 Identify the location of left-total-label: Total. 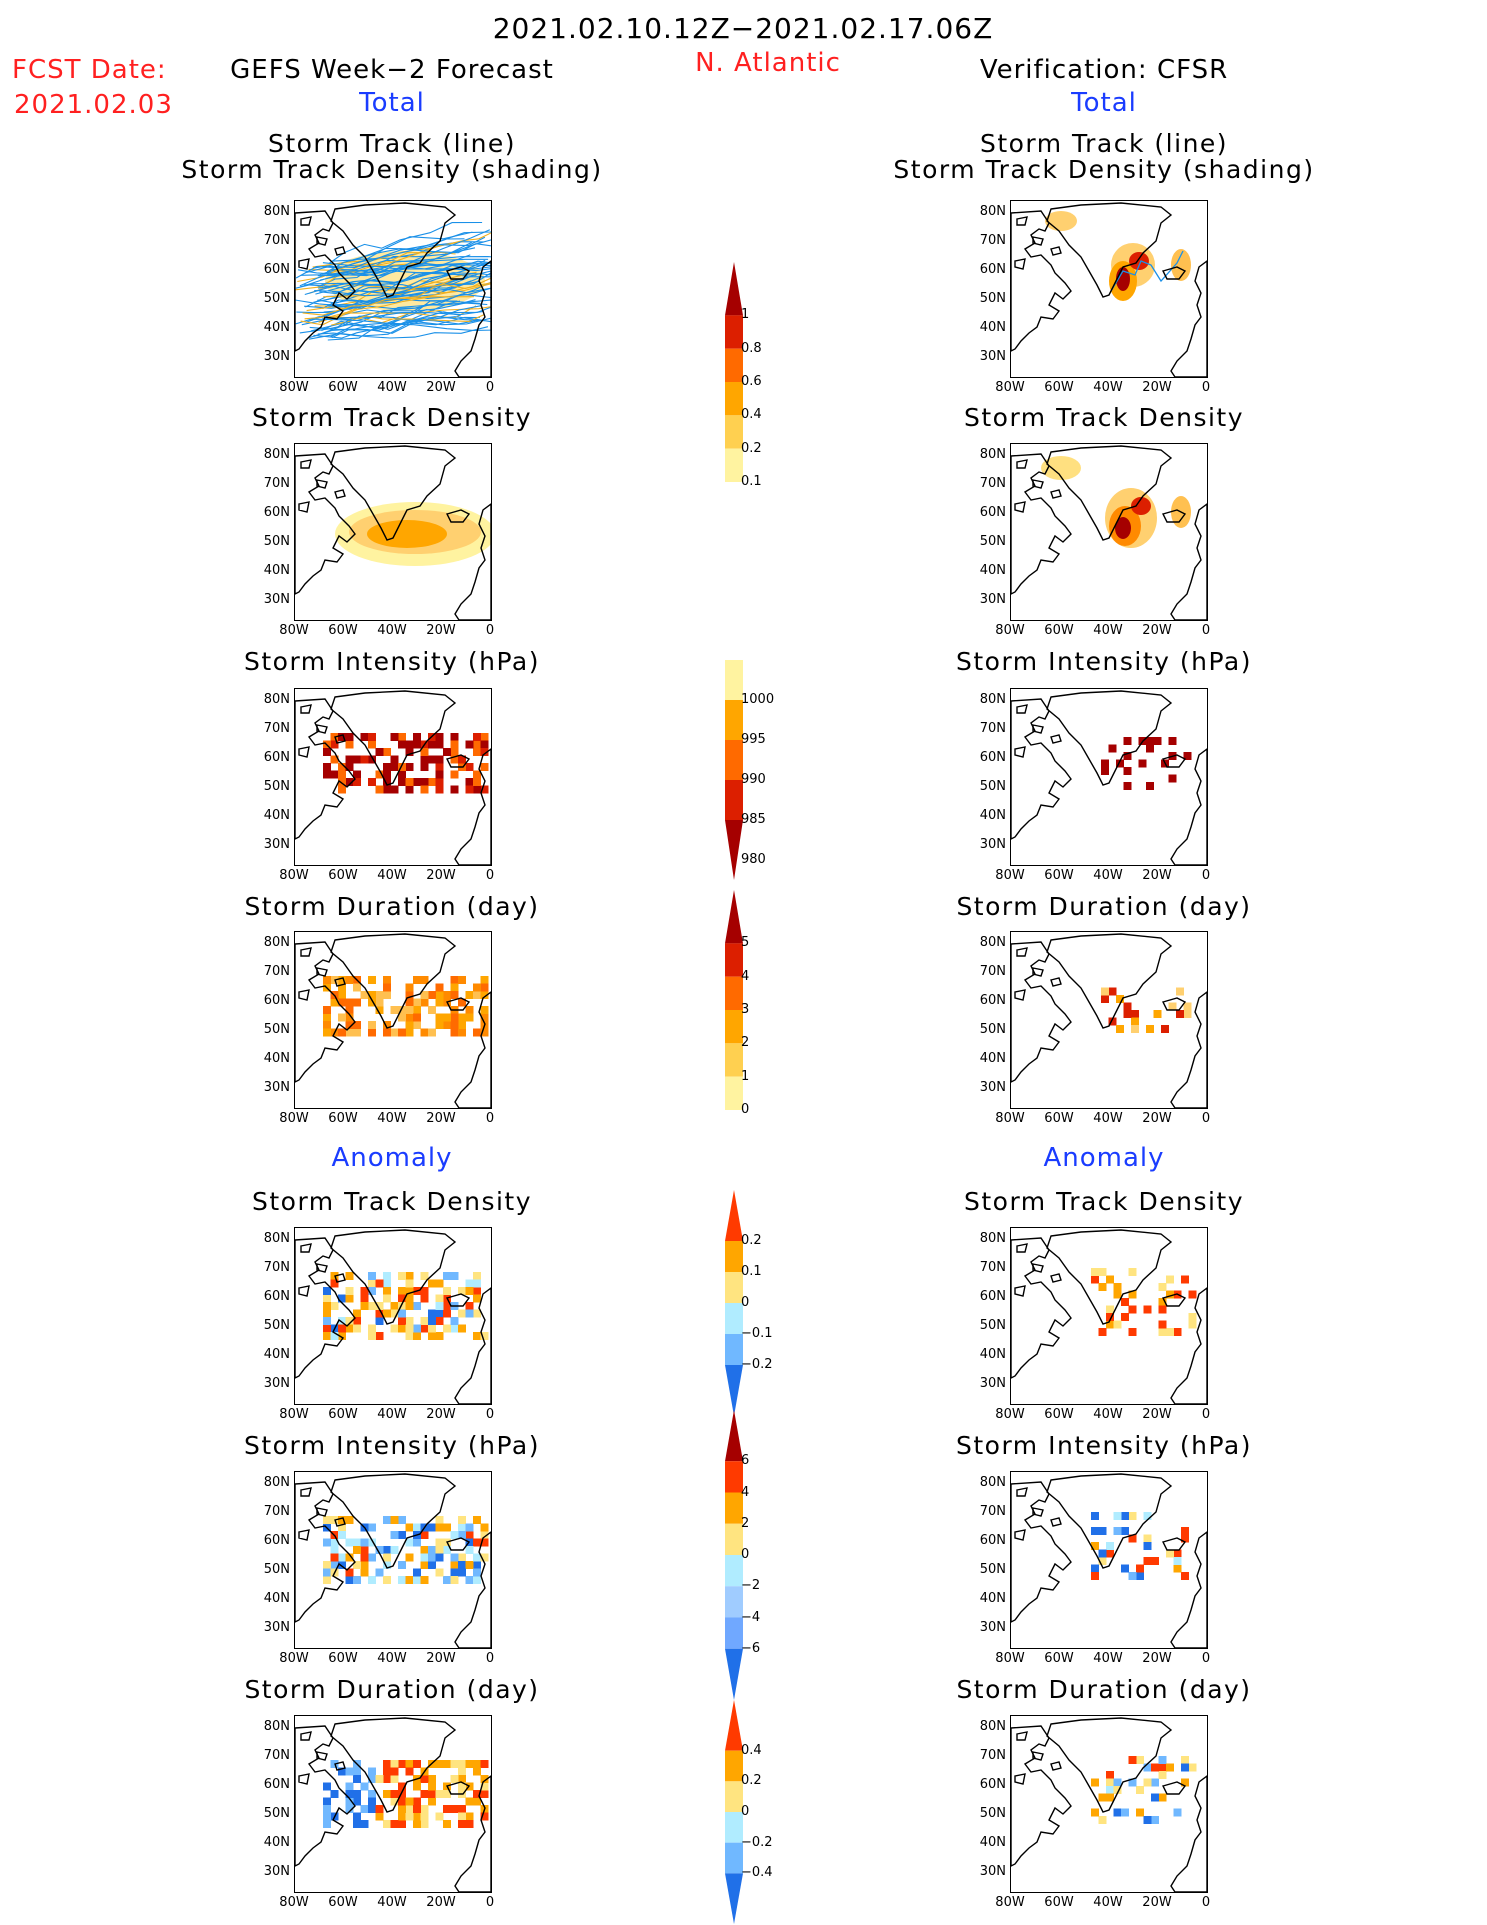
(392, 103).